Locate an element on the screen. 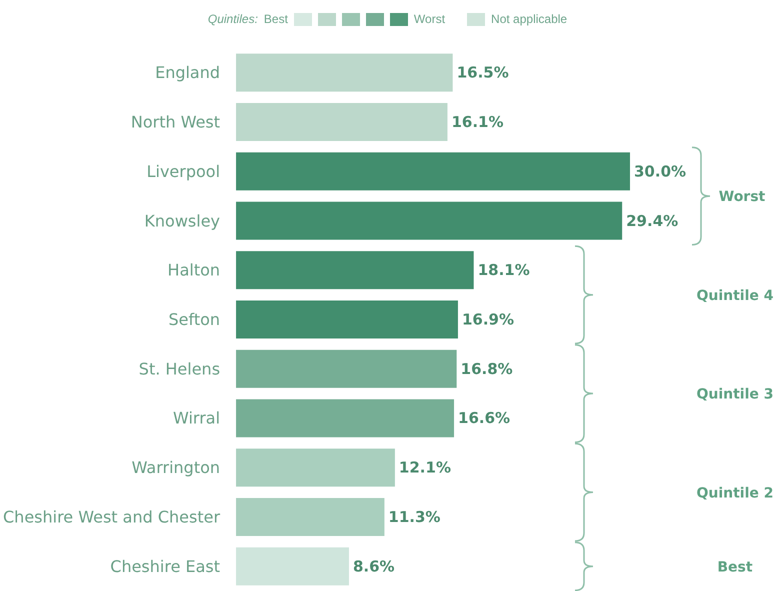 The width and height of the screenshot is (775, 591). data-label: 18.1% is located at coordinates (504, 270).